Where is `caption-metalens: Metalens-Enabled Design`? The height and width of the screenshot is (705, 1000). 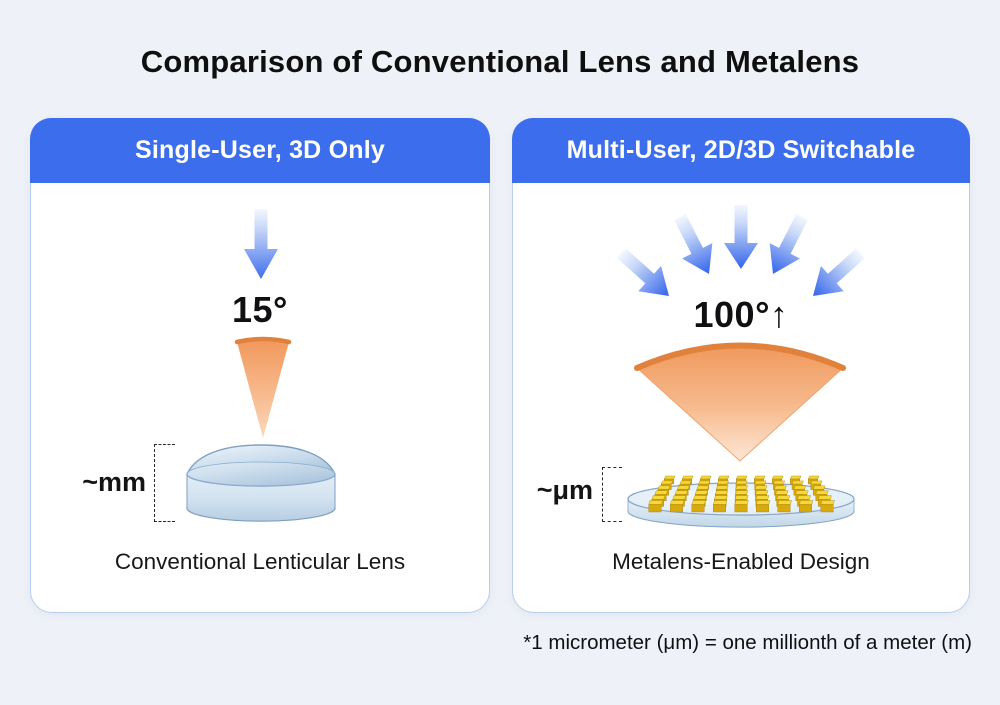
caption-metalens: Metalens-Enabled Design is located at coordinates (741, 561).